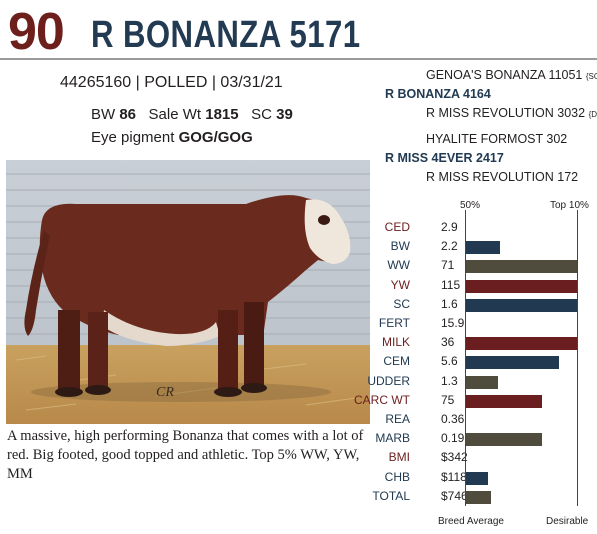  Describe the element at coordinates (103, 114) in the screenshot. I see `bw-label: BW` at that location.